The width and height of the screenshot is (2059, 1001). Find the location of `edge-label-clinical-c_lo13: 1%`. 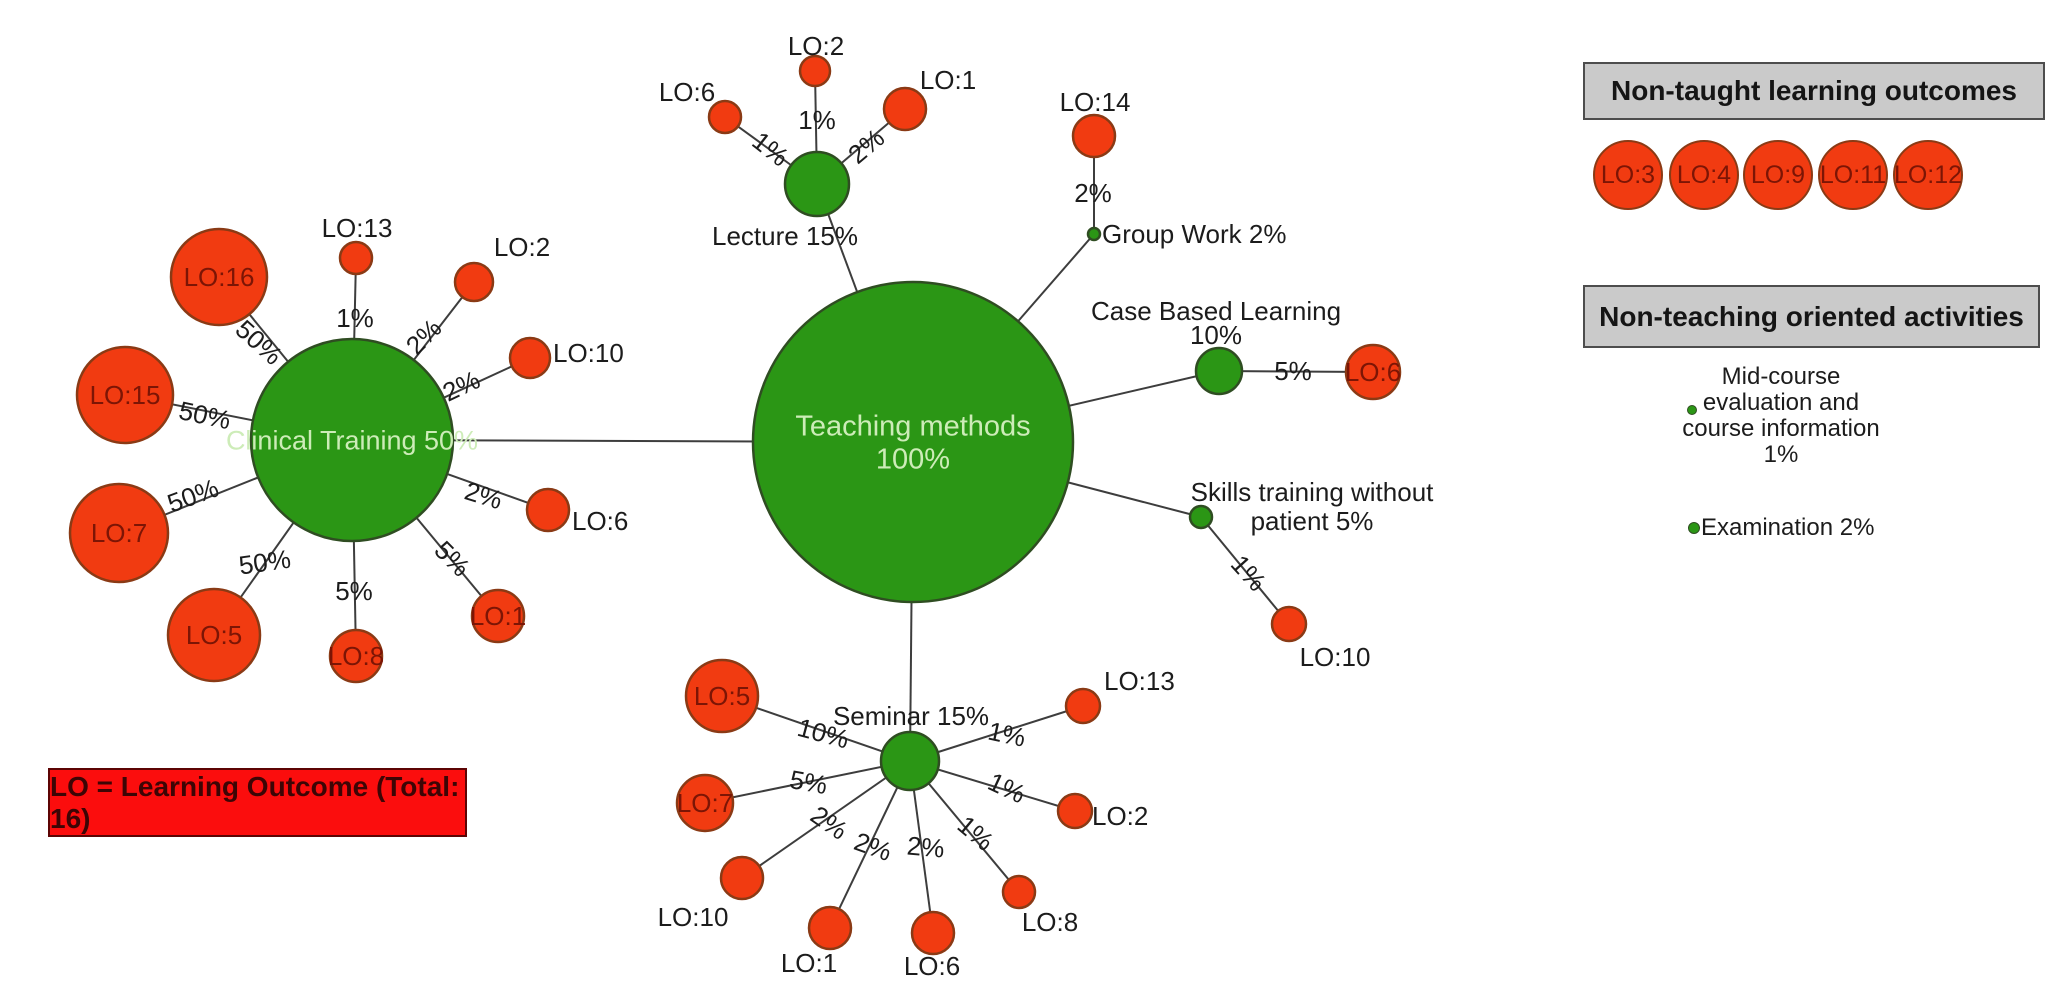

edge-label-clinical-c_lo13: 1% is located at coordinates (355, 318).